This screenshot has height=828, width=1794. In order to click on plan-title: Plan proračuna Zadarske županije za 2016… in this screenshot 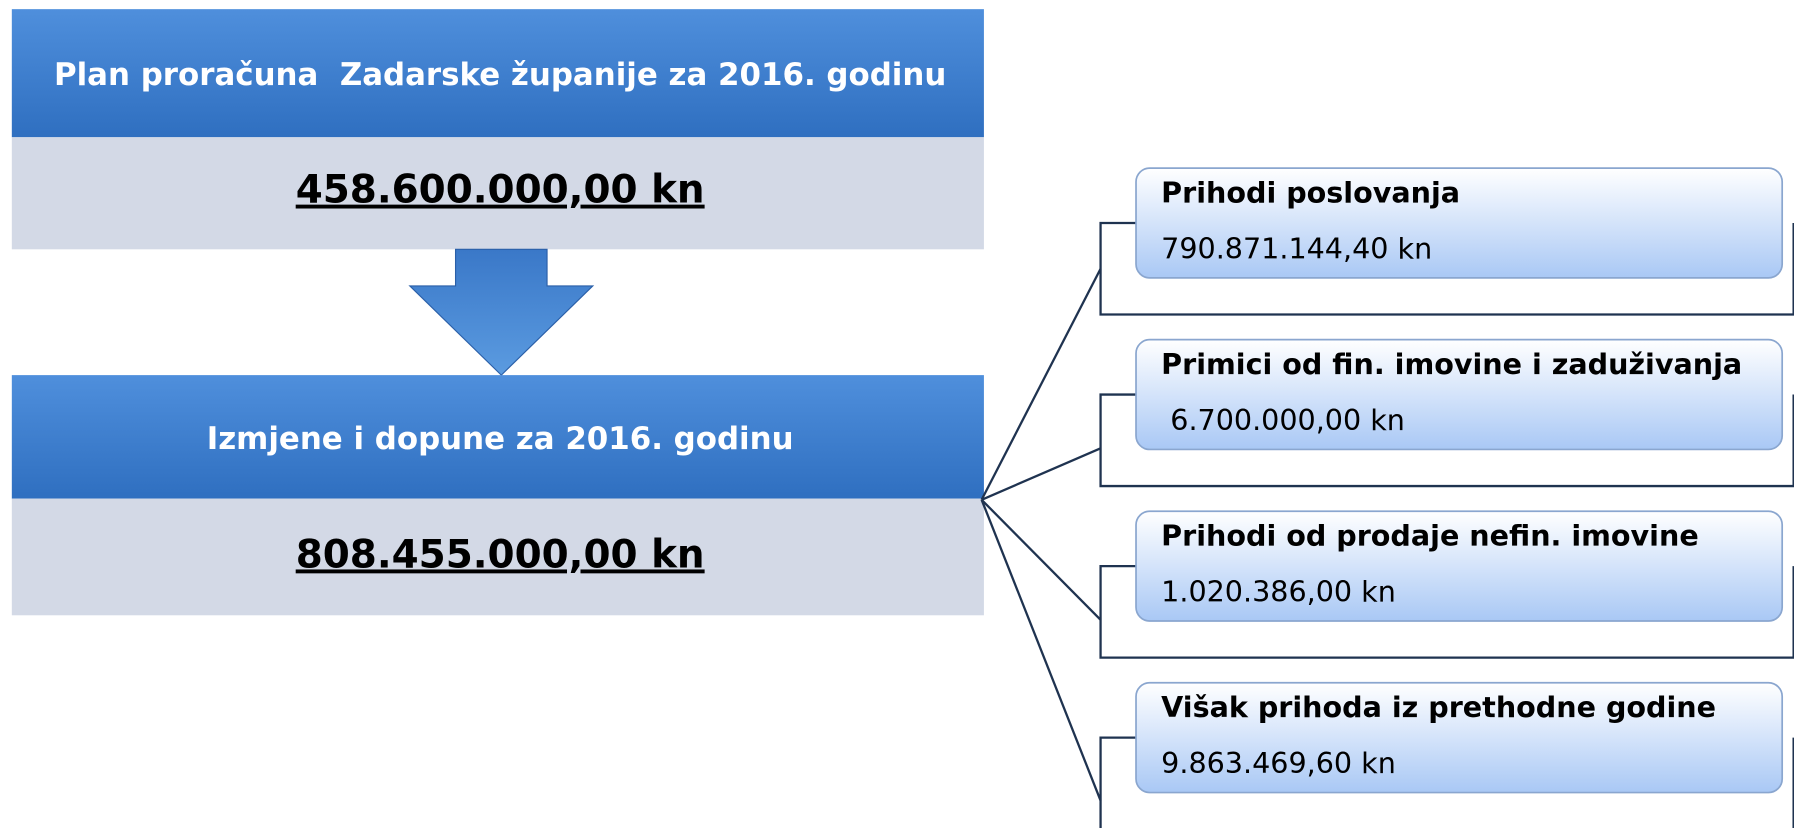, I will do `click(500, 75)`.